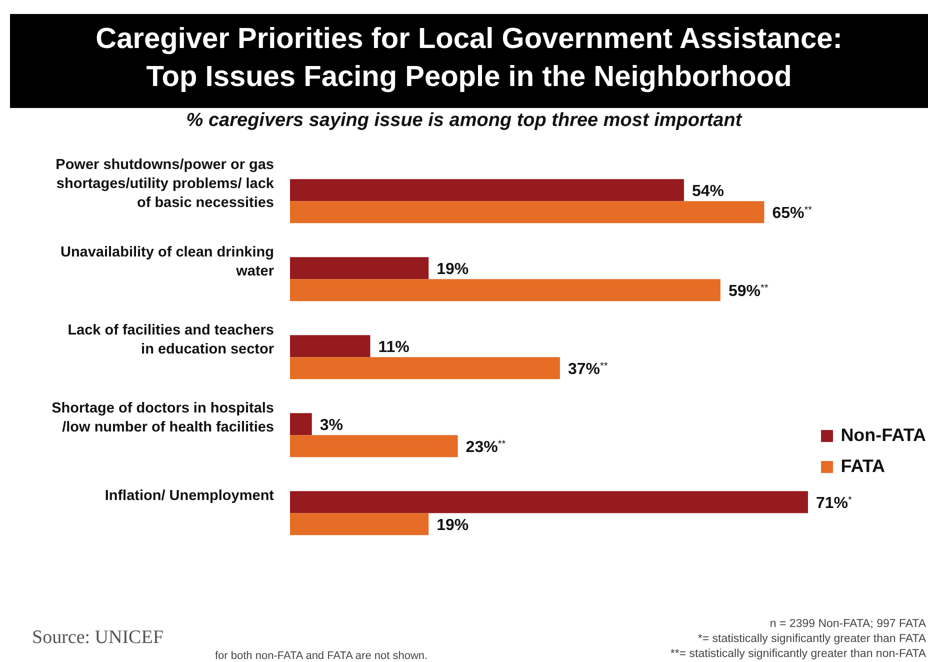 The image size is (928, 662). Describe the element at coordinates (883, 435) in the screenshot. I see `legend-label: Non-FATA` at that location.